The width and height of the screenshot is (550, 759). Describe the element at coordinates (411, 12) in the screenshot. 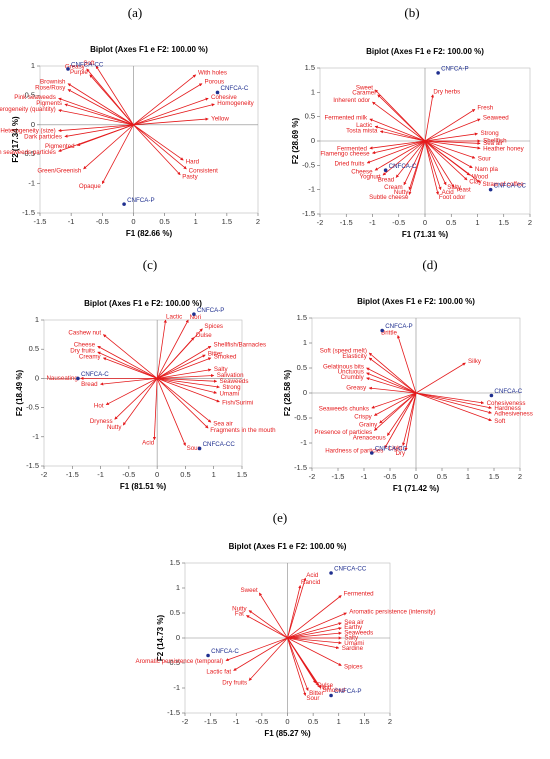

I see `panel-label: (b)` at that location.